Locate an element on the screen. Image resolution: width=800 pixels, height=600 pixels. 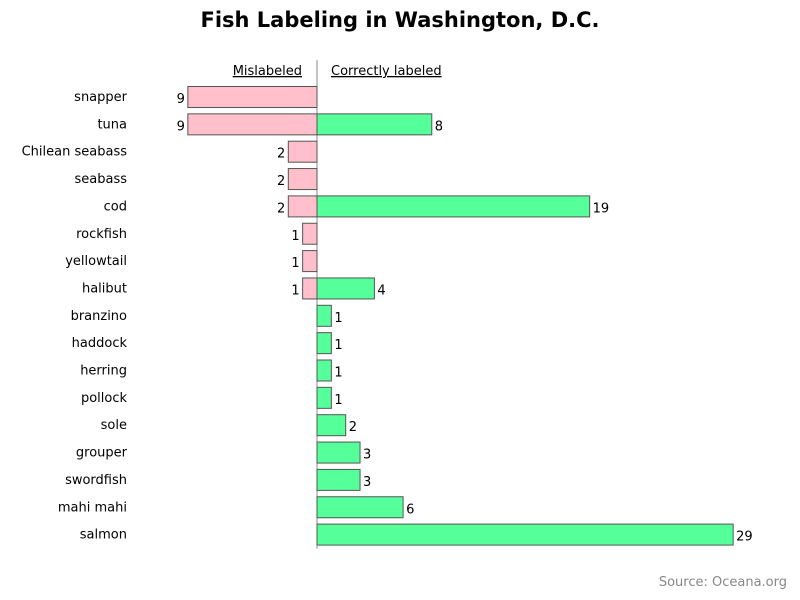
data-label: 8 is located at coordinates (439, 126).